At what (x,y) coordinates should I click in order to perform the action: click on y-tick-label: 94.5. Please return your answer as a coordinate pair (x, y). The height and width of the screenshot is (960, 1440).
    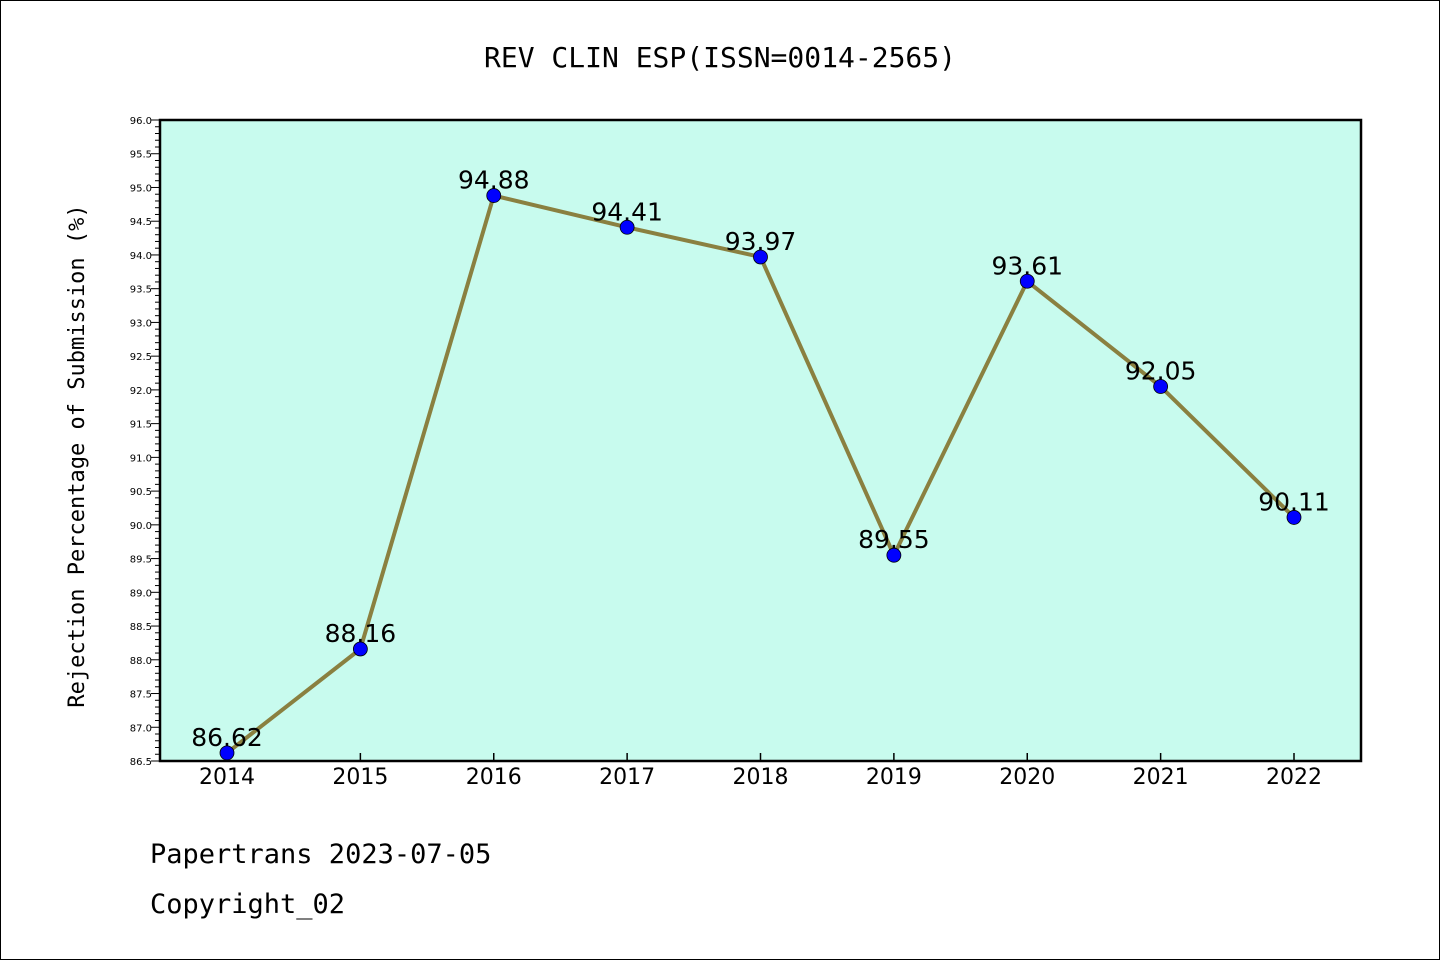
    Looking at the image, I should click on (141, 222).